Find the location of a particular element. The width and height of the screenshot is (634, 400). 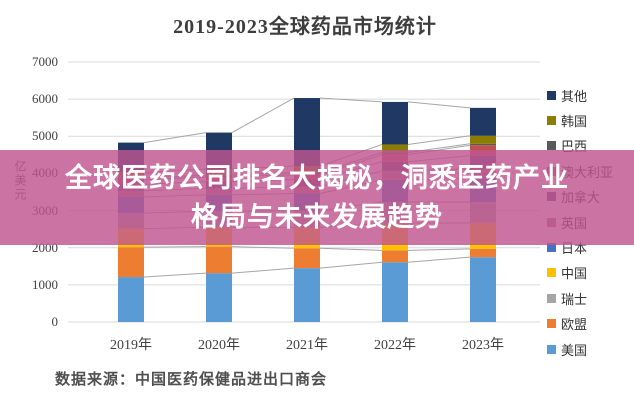

bar-segment-2023年-韩国 is located at coordinates (483, 139).